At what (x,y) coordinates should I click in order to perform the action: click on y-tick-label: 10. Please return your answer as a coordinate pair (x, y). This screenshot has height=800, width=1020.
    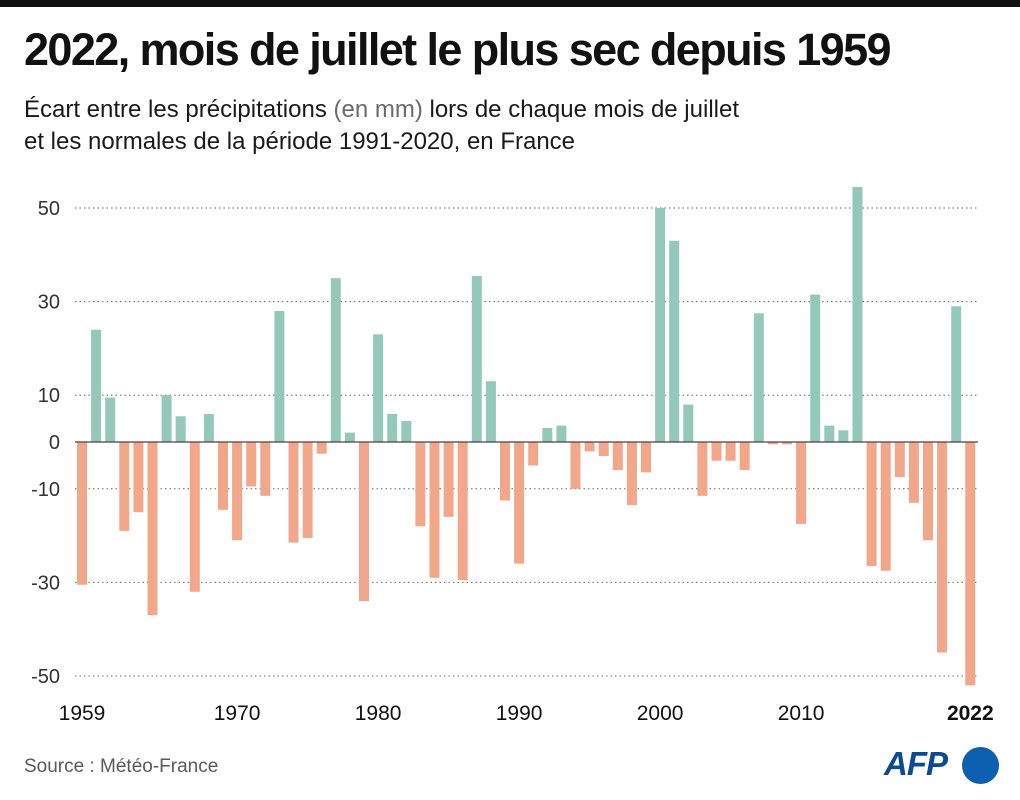
    Looking at the image, I should click on (49, 396).